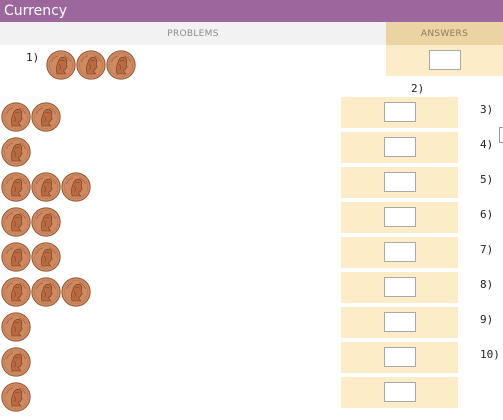 The width and height of the screenshot is (503, 420). Describe the element at coordinates (33, 57) in the screenshot. I see `problem-number: 1)` at that location.